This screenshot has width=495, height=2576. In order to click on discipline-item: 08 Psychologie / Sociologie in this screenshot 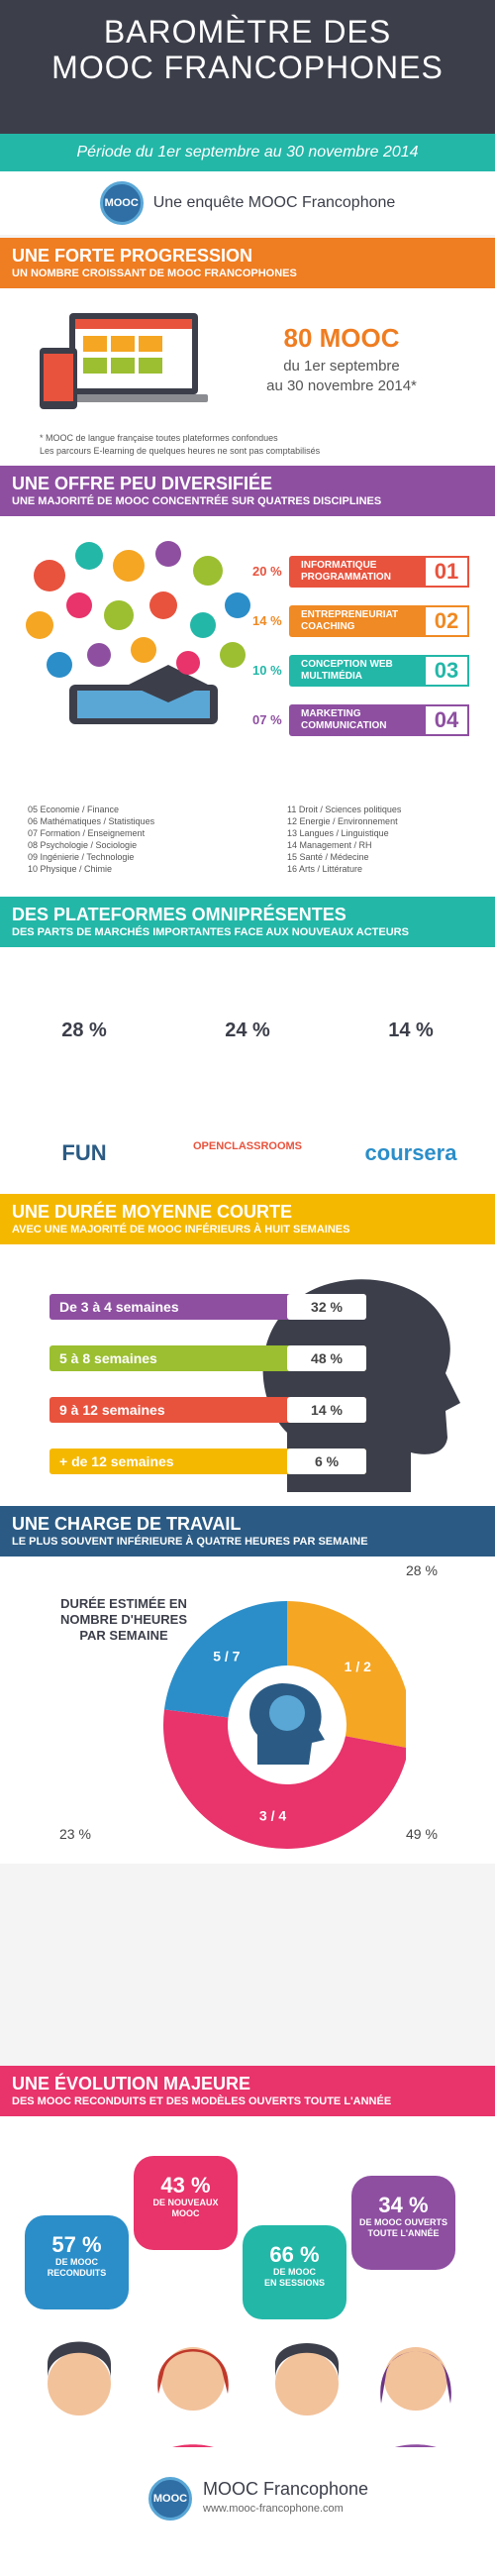, I will do `click(83, 845)`.